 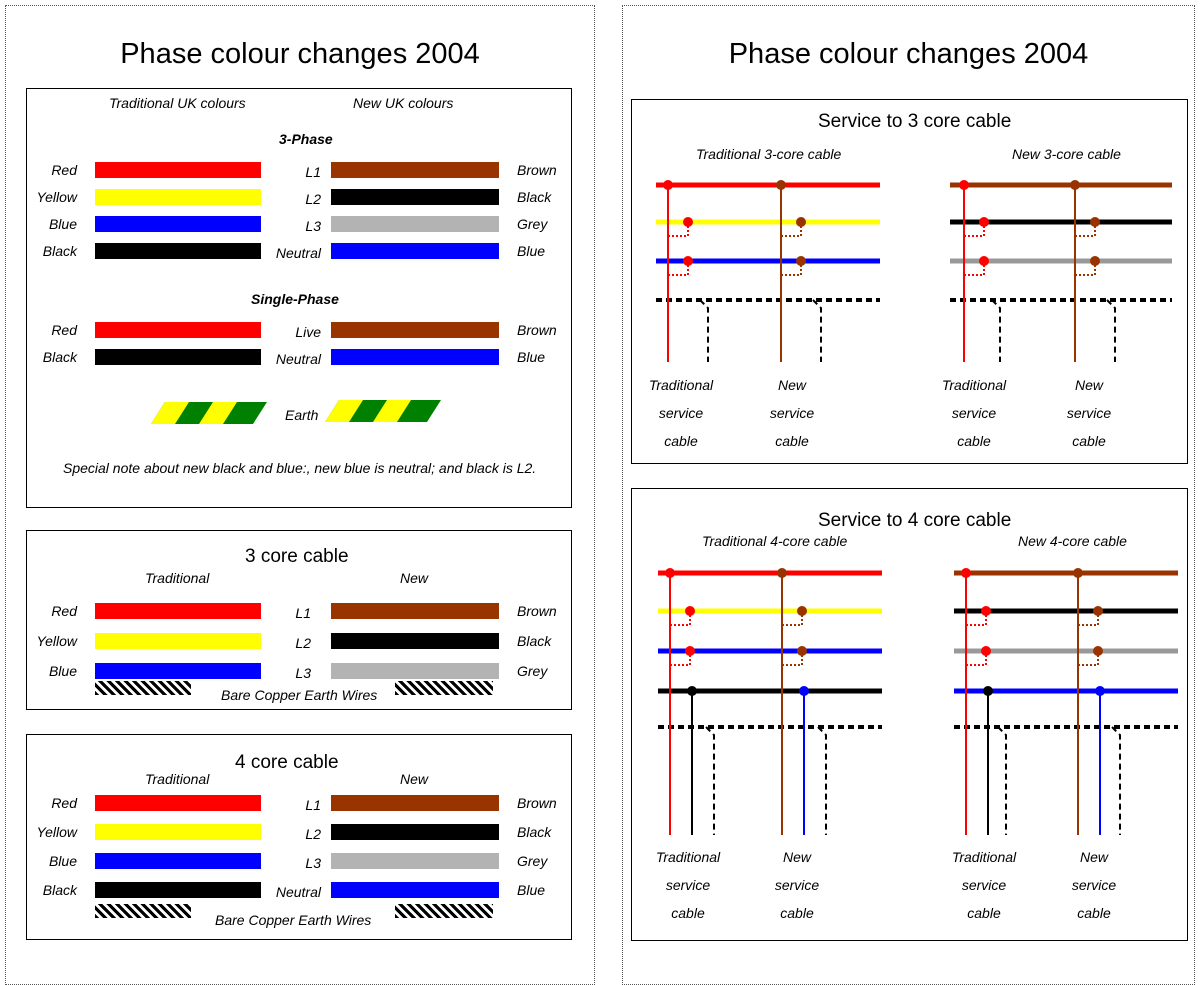 What do you see at coordinates (403, 103) in the screenshot?
I see `new-heading: New UK colours` at bounding box center [403, 103].